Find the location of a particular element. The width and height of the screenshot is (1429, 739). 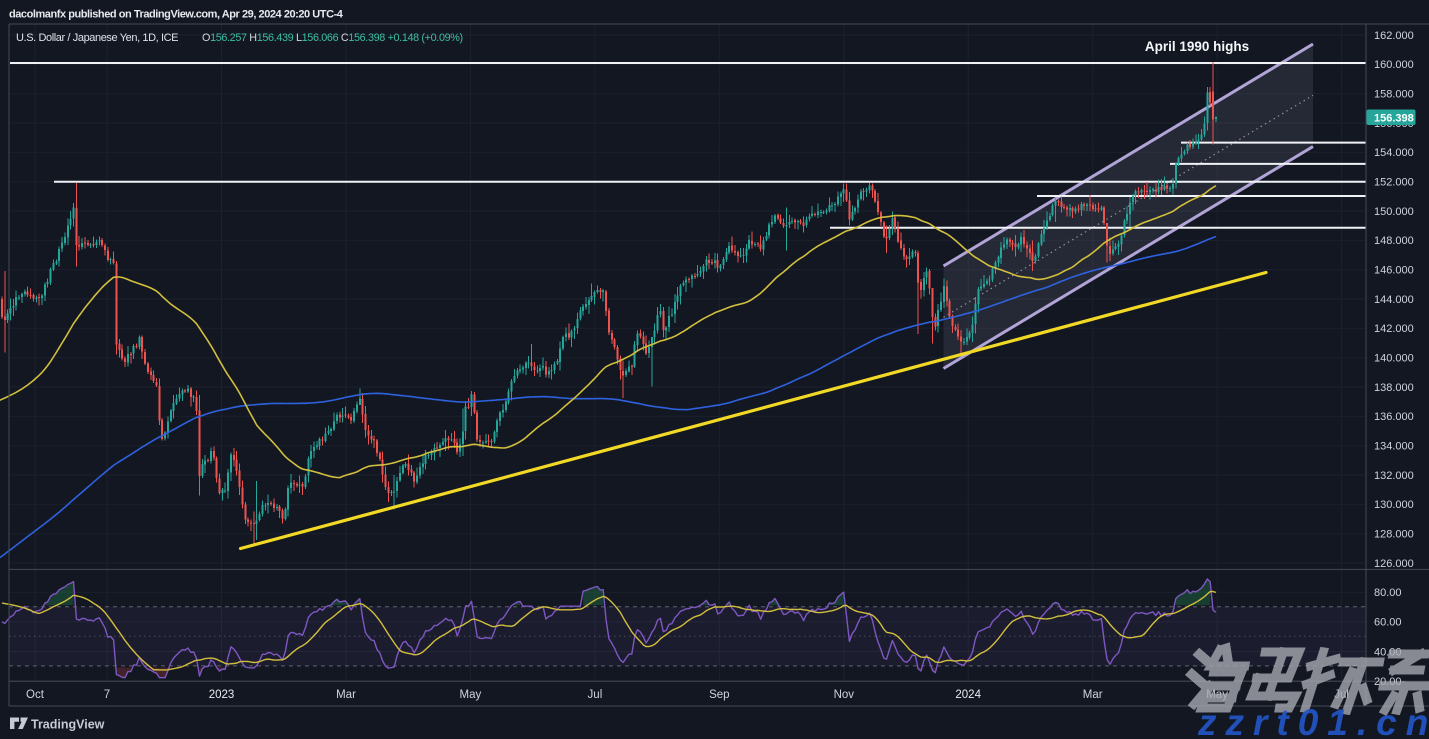

svg-text: 2024 is located at coordinates (968, 695).